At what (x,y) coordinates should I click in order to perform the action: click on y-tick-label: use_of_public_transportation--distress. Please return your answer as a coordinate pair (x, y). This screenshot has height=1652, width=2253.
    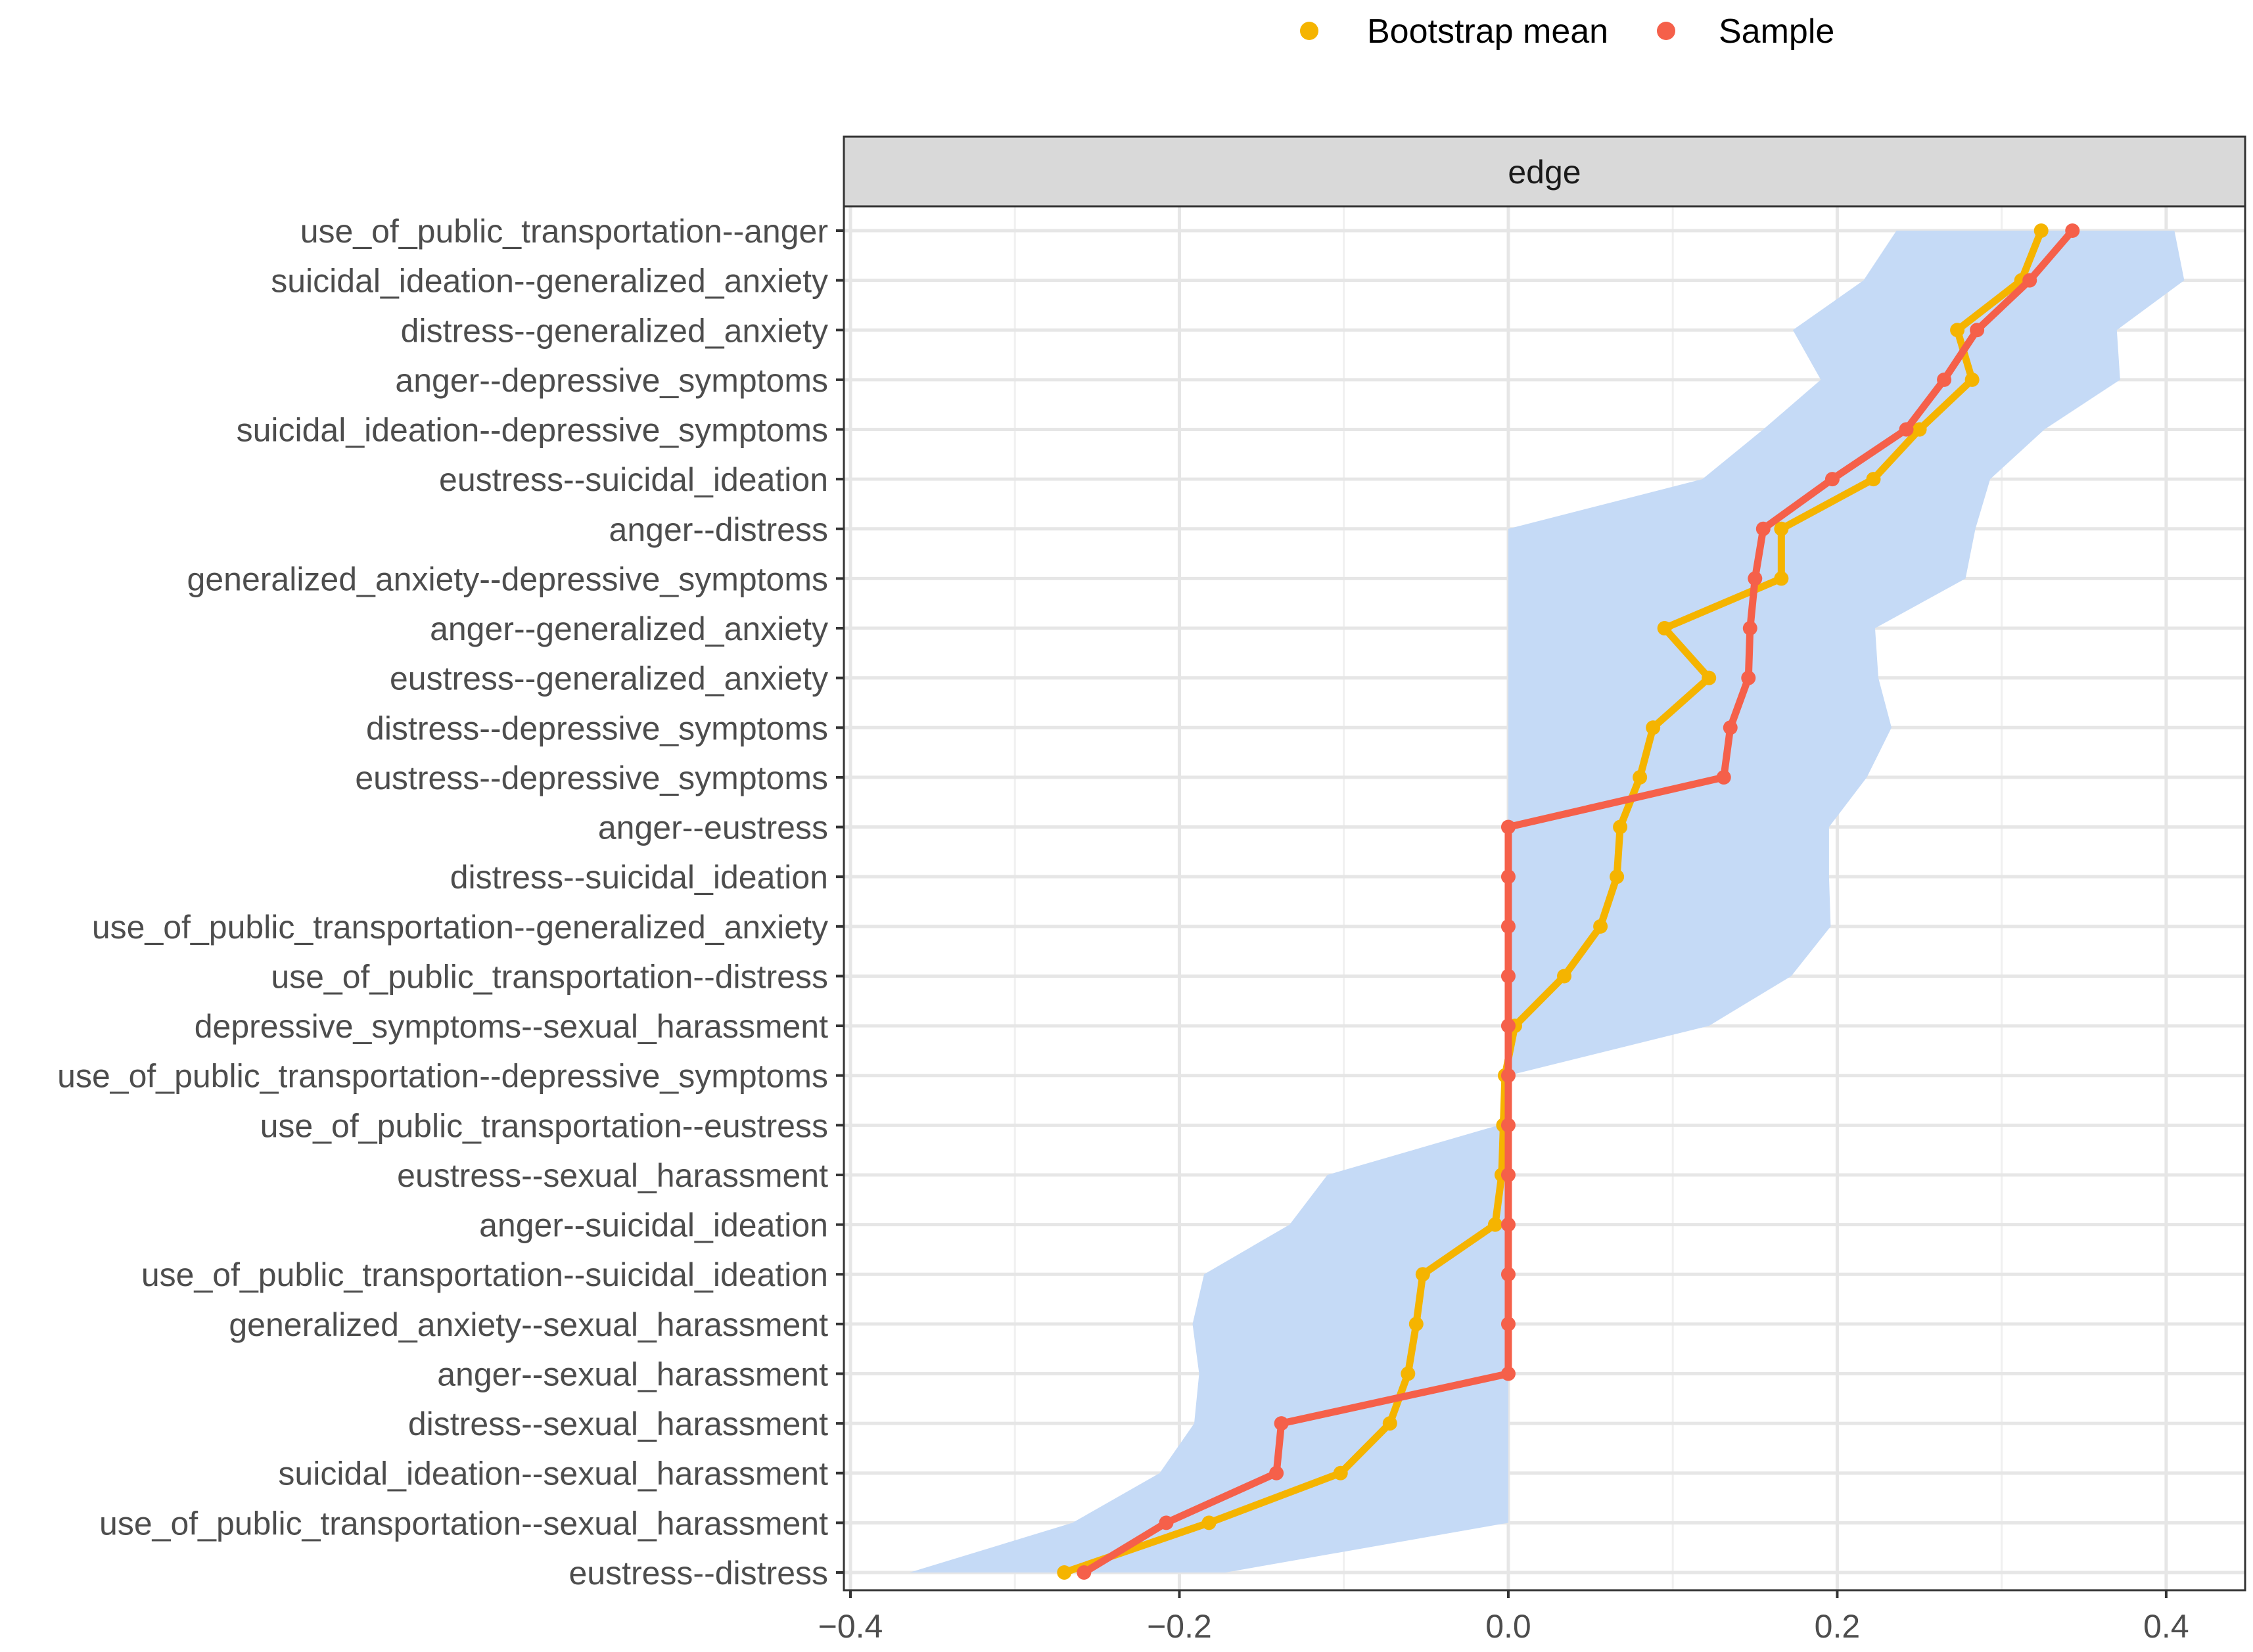
    Looking at the image, I should click on (549, 976).